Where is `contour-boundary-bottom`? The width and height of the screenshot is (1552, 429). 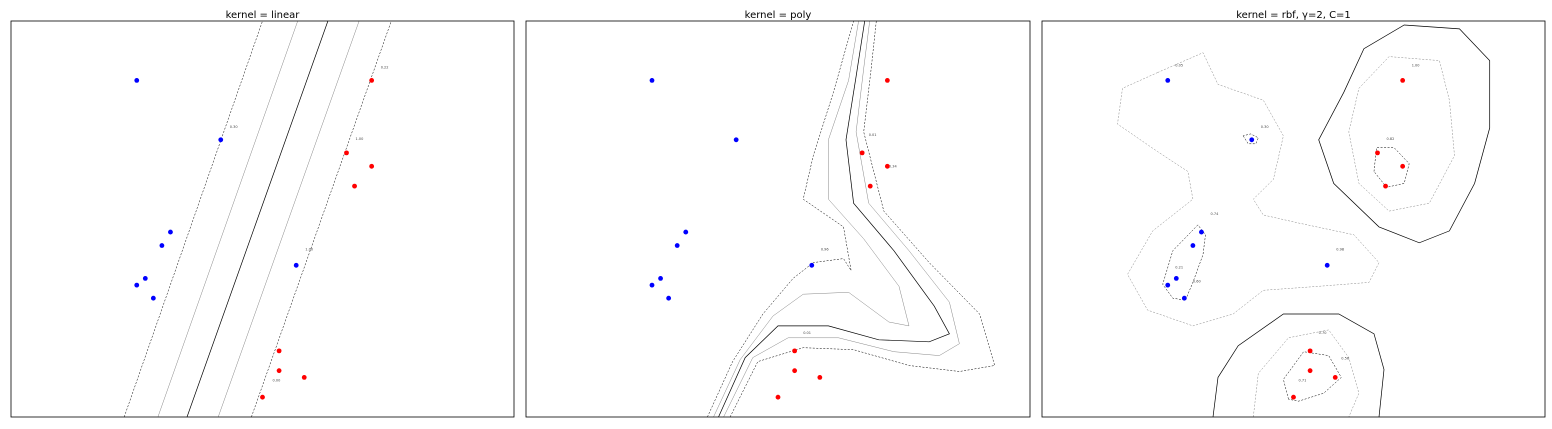
contour-boundary-bottom is located at coordinates (1298, 365).